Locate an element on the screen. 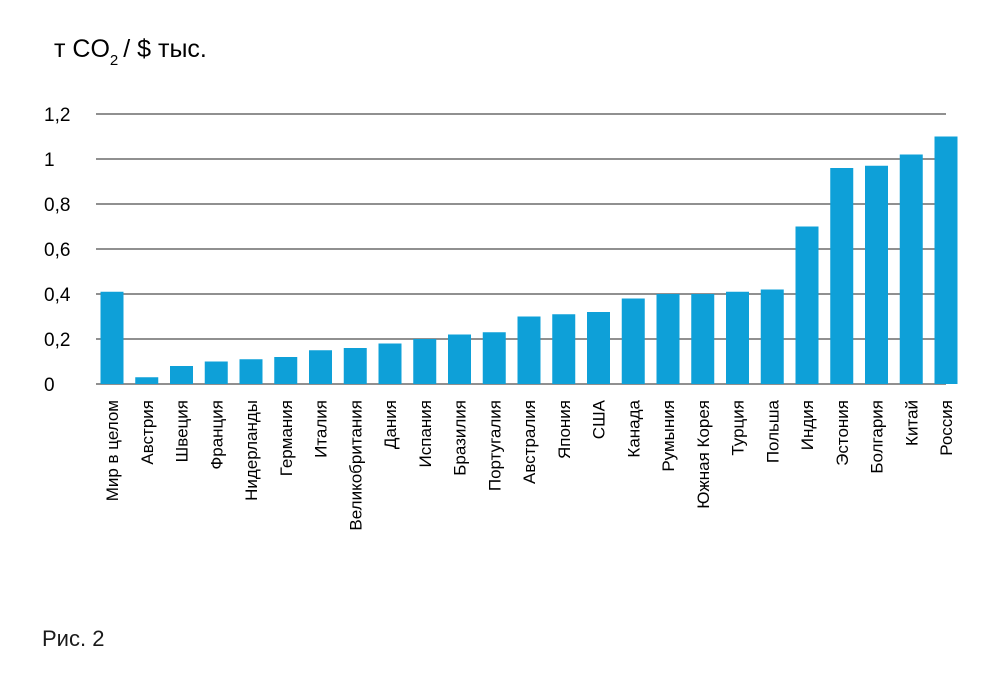  x-tick-label: Нидерланды is located at coordinates (251, 450).